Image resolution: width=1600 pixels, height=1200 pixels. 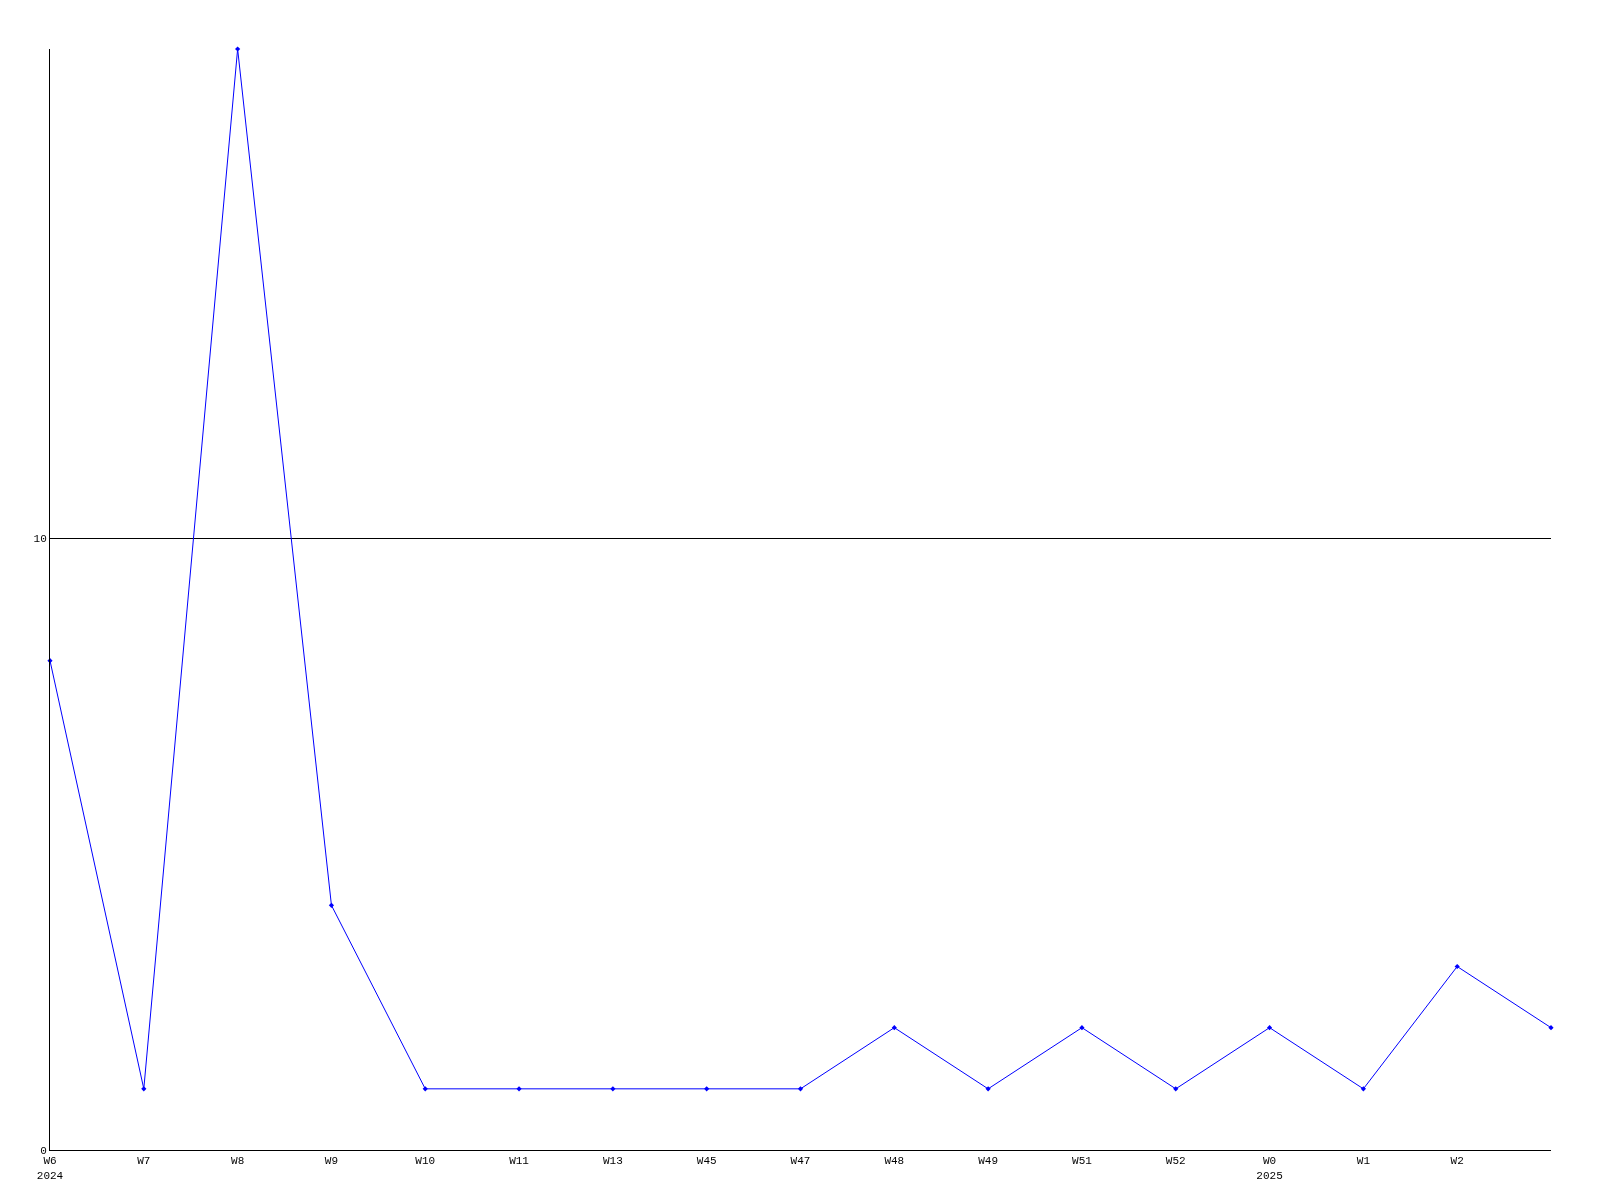 I want to click on y-tick-label: 10, so click(x=40, y=539).